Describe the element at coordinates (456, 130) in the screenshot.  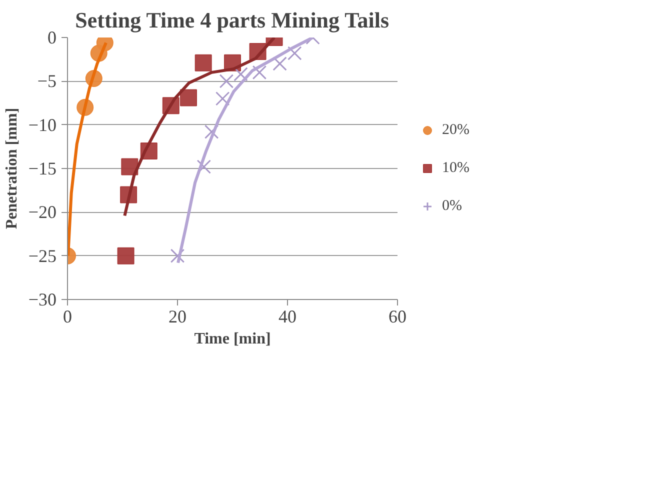
I see `legend-label: 20%` at that location.